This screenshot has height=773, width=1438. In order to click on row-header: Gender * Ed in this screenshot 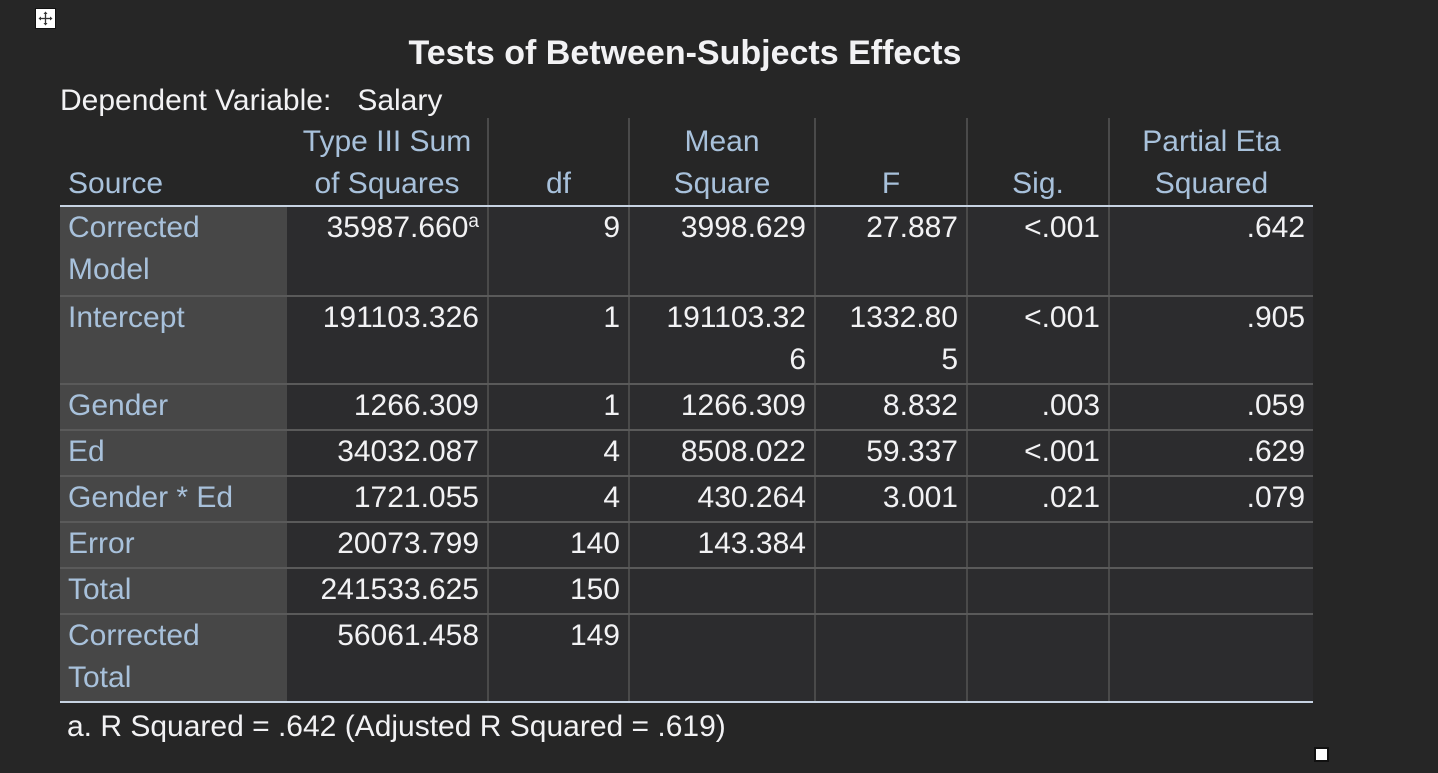, I will do `click(173, 499)`.